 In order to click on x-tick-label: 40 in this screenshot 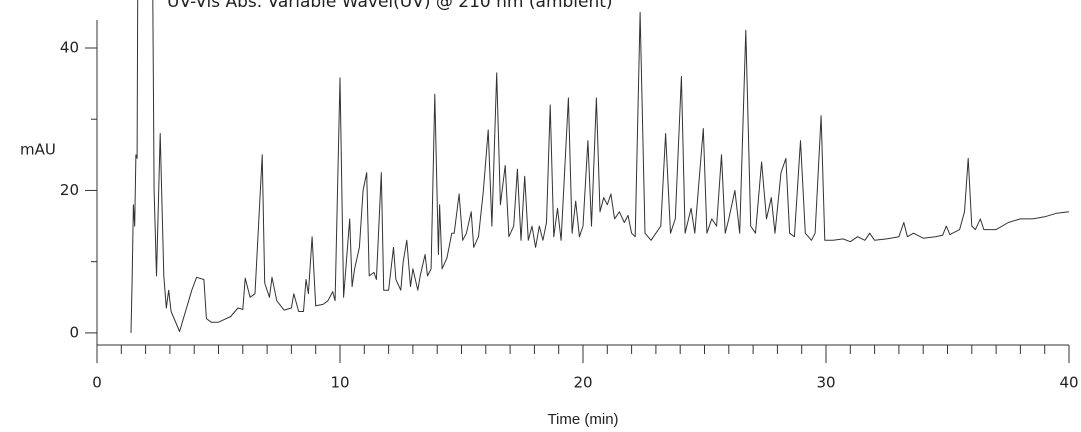, I will do `click(1068, 383)`.